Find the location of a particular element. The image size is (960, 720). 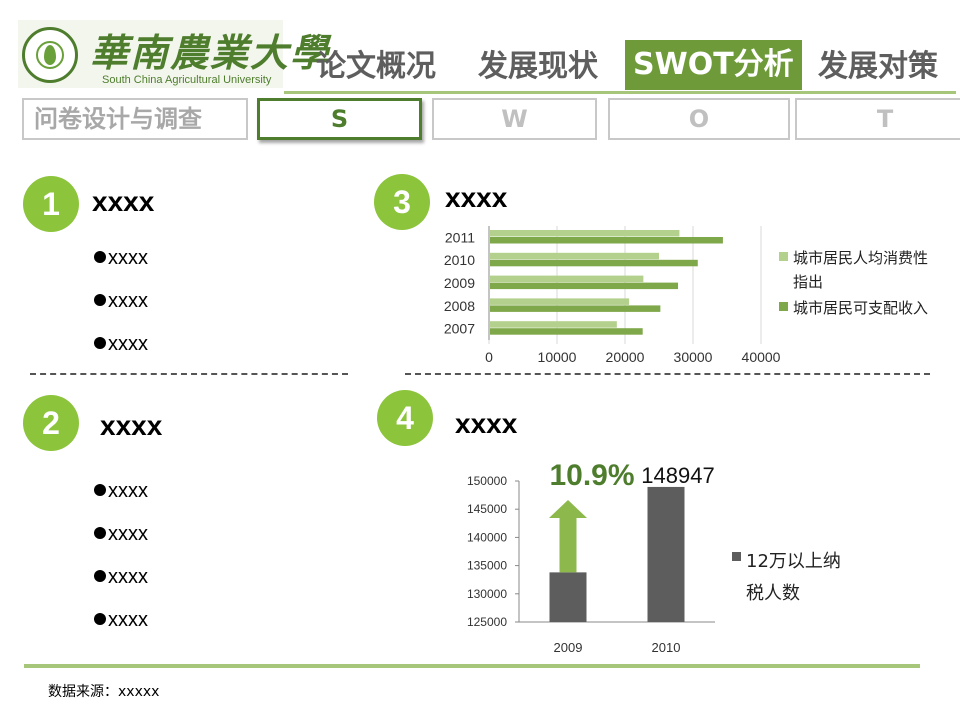

growth-annotation: 10.9% is located at coordinates (591, 475).